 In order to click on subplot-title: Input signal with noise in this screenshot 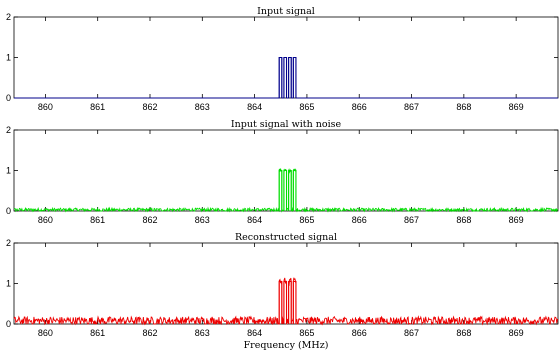, I will do `click(286, 124)`.